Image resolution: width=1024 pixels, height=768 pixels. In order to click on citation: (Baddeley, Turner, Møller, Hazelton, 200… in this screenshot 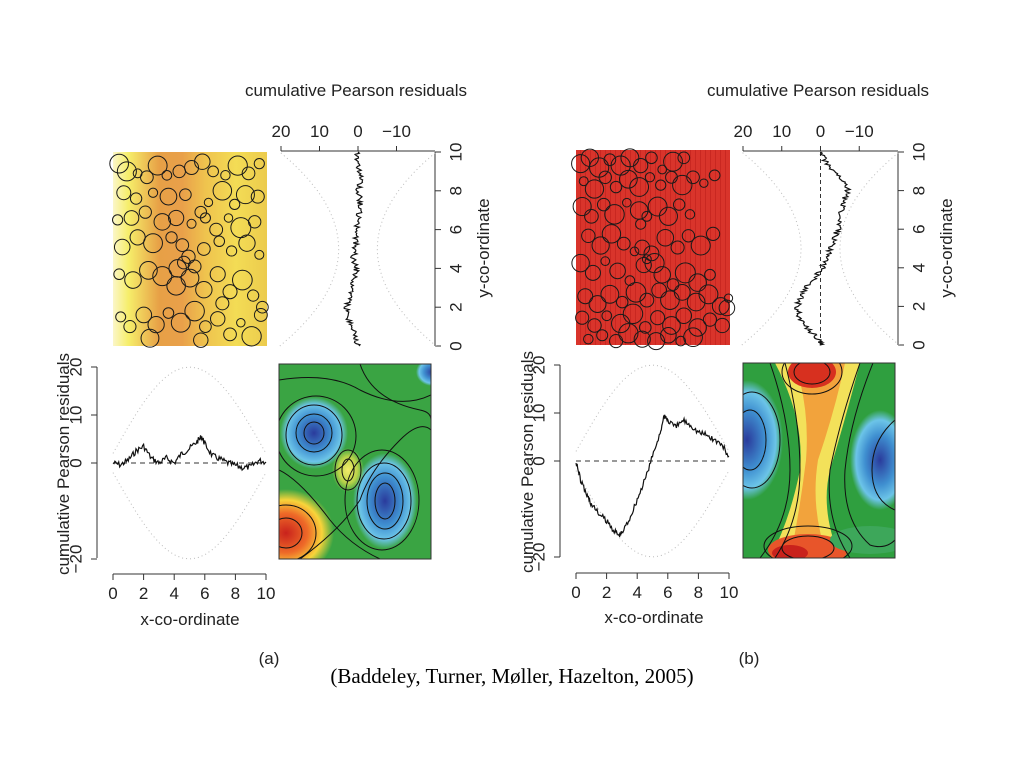, I will do `click(512, 676)`.